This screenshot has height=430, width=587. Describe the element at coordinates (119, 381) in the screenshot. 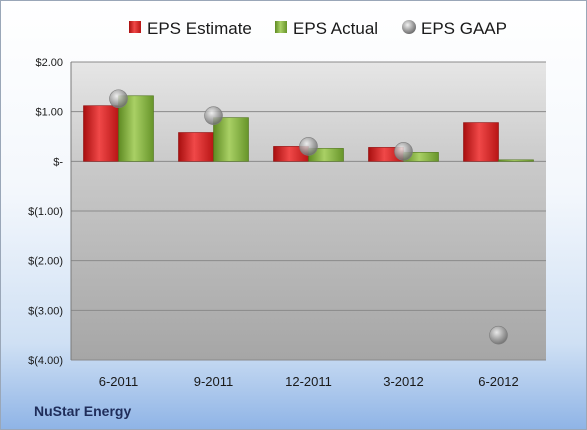

I see `x-tick-label: 6-2011` at that location.